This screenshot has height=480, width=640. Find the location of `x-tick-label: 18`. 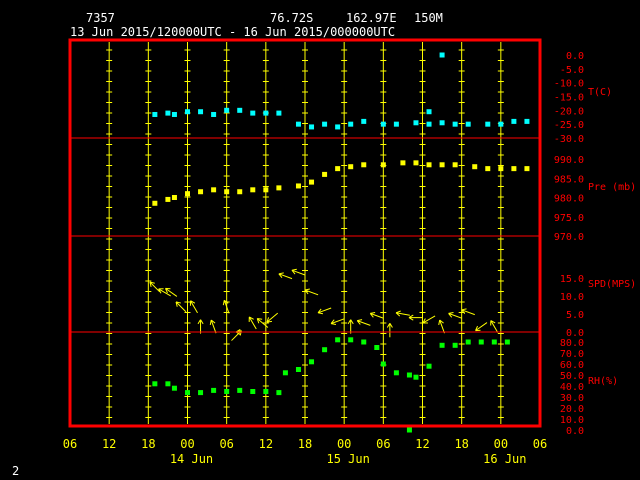

x-tick-label: 18 is located at coordinates (461, 444).